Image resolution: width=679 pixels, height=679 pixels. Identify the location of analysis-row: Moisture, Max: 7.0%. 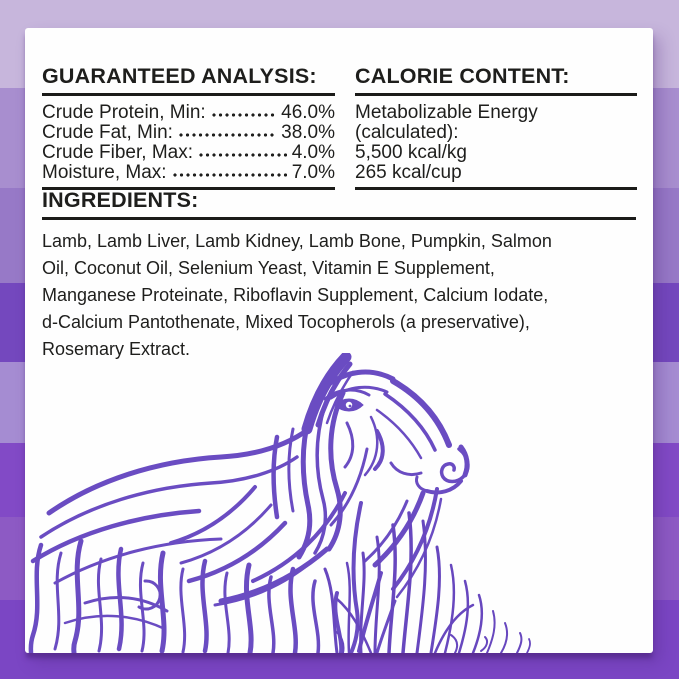
(188, 172).